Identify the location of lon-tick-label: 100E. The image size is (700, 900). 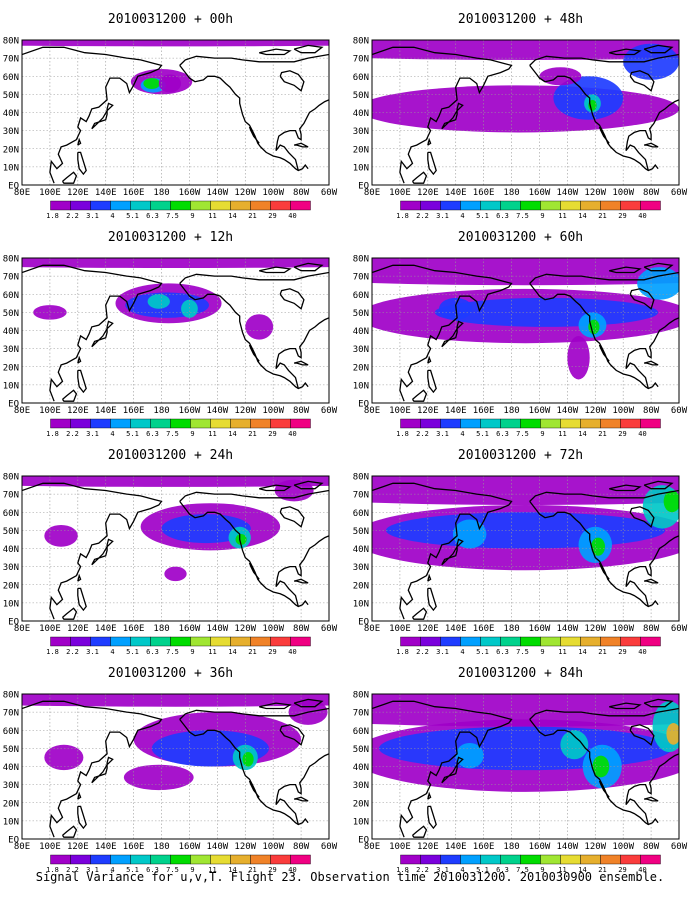
(400, 847).